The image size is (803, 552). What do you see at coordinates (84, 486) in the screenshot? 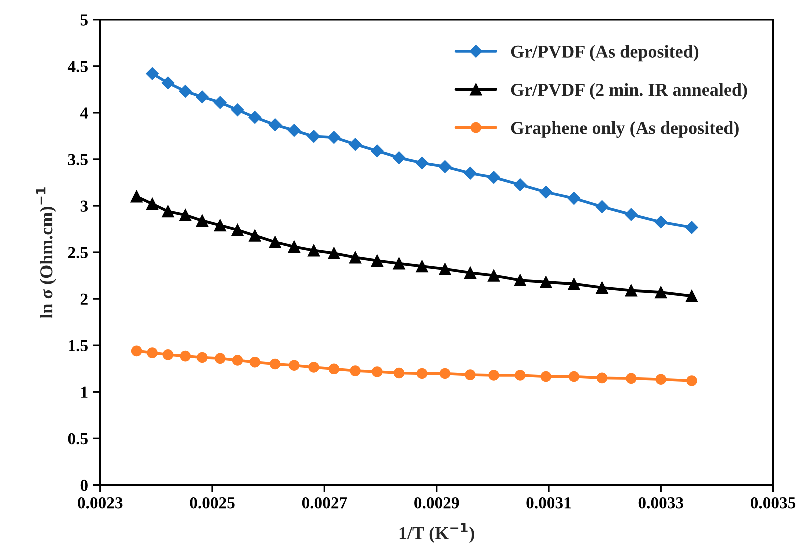
I see `y-tick-label: 0` at bounding box center [84, 486].